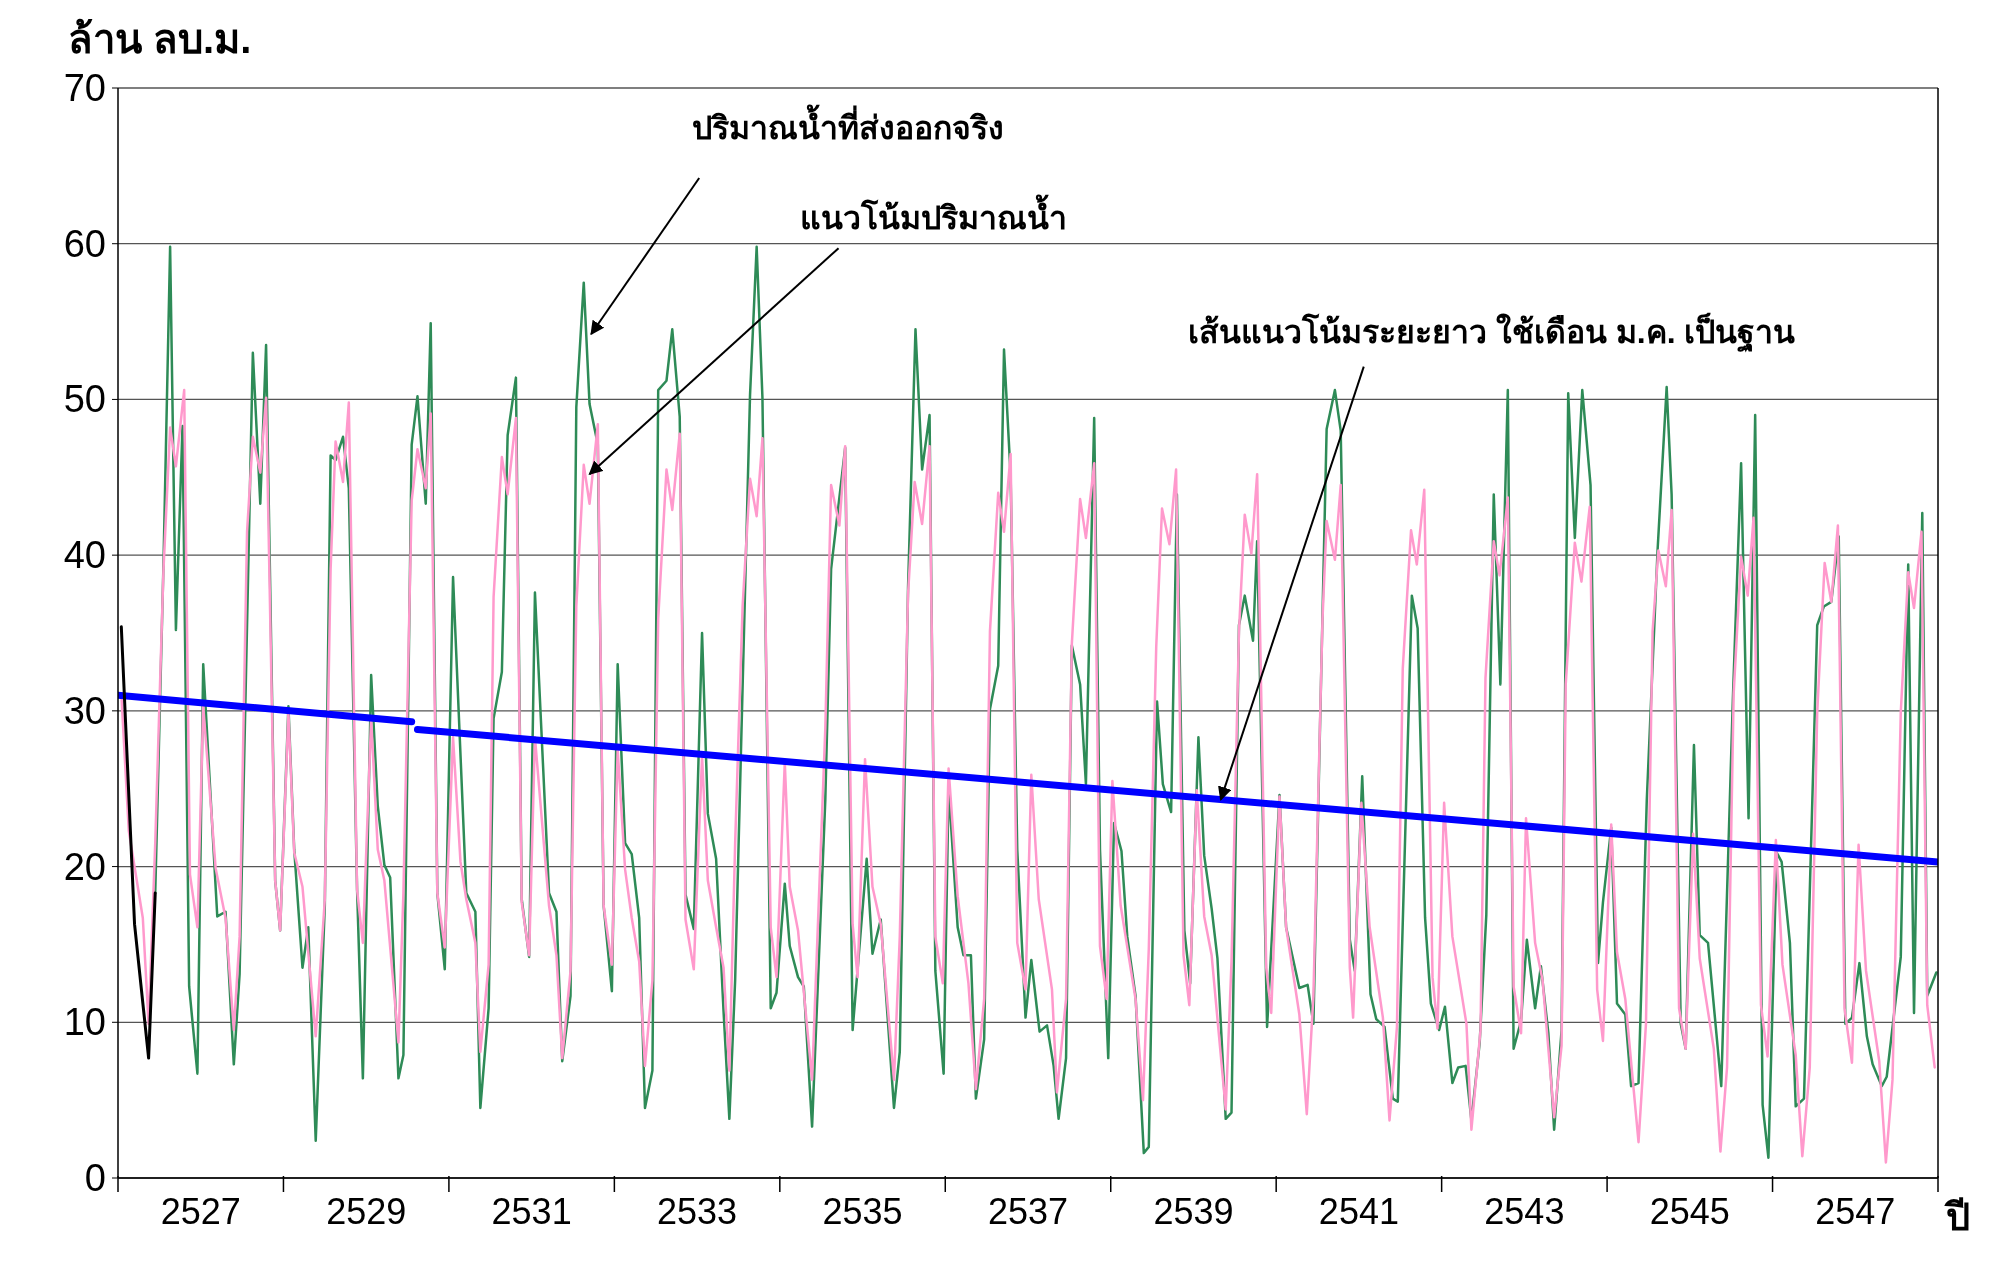 The image size is (1998, 1275). What do you see at coordinates (84, 399) in the screenshot?
I see `y-tick-label: 50` at bounding box center [84, 399].